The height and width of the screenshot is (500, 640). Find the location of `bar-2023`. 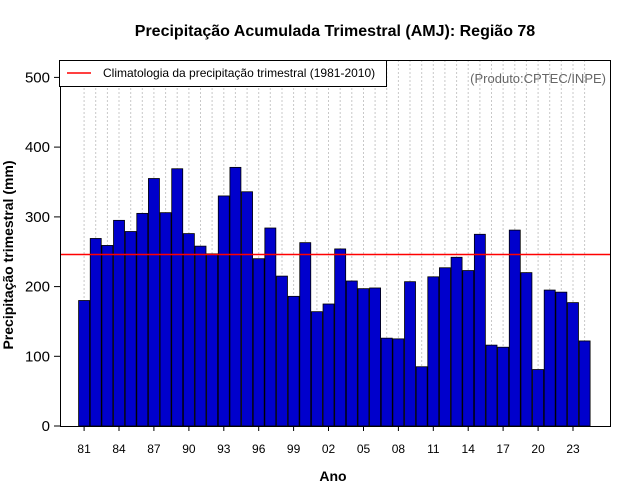

bar-2023 is located at coordinates (573, 364).